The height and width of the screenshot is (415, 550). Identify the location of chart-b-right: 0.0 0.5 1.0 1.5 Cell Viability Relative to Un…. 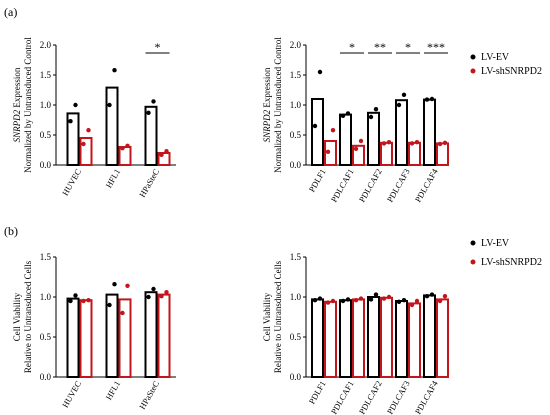
(355, 333).